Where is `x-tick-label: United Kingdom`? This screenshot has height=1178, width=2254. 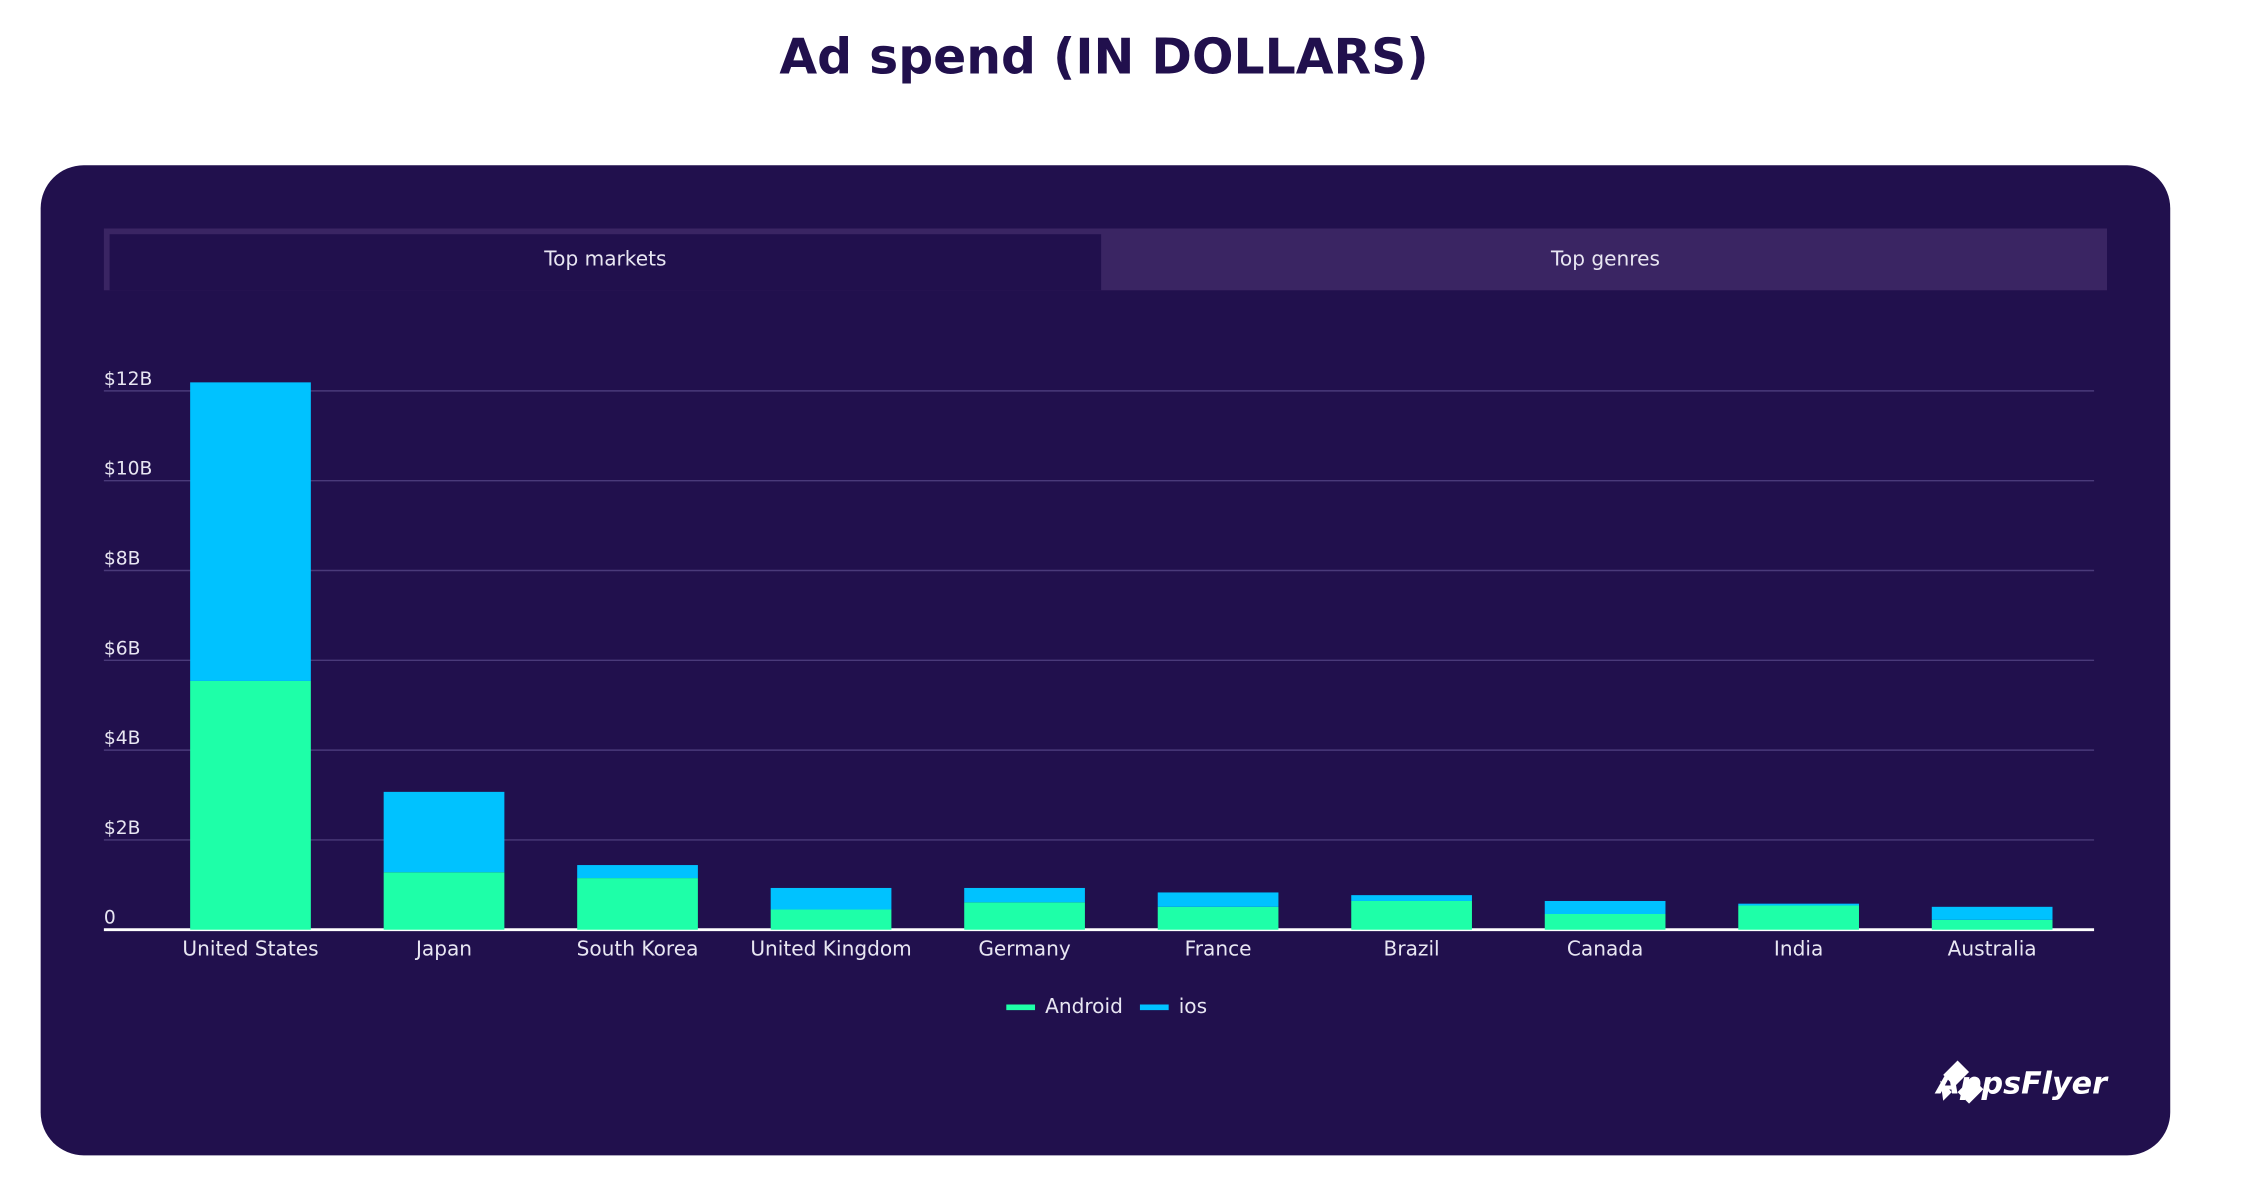
x-tick-label: United Kingdom is located at coordinates (830, 948).